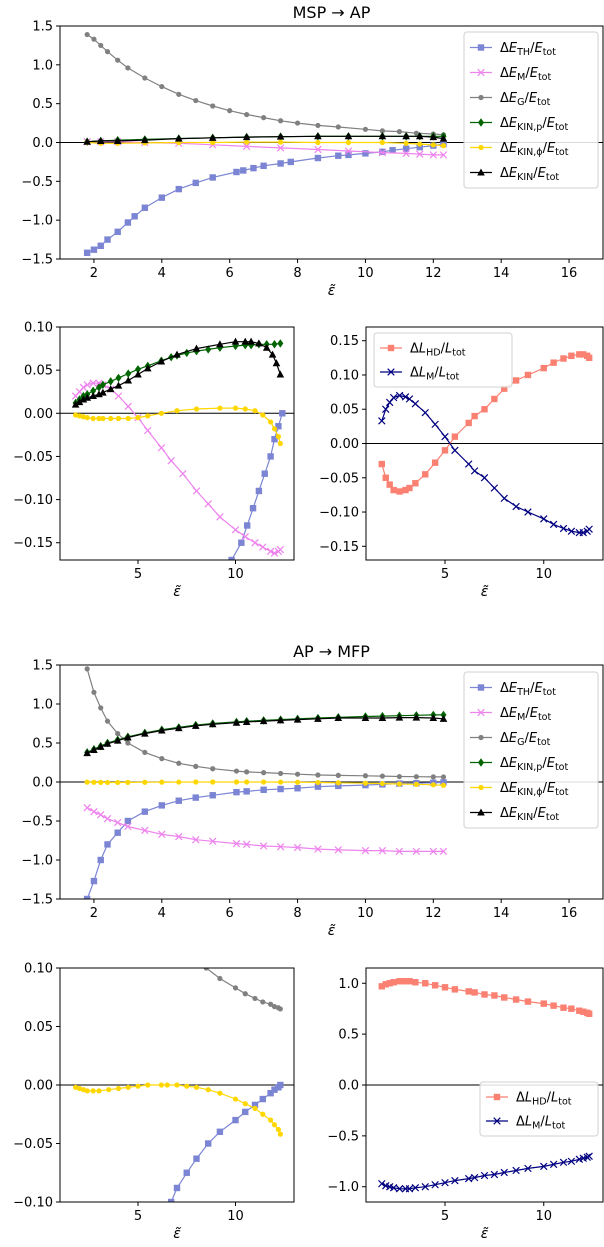 The width and height of the screenshot is (604, 1247). Describe the element at coordinates (177, 1234) in the screenshot. I see `x-axis-label: ε̃` at that location.